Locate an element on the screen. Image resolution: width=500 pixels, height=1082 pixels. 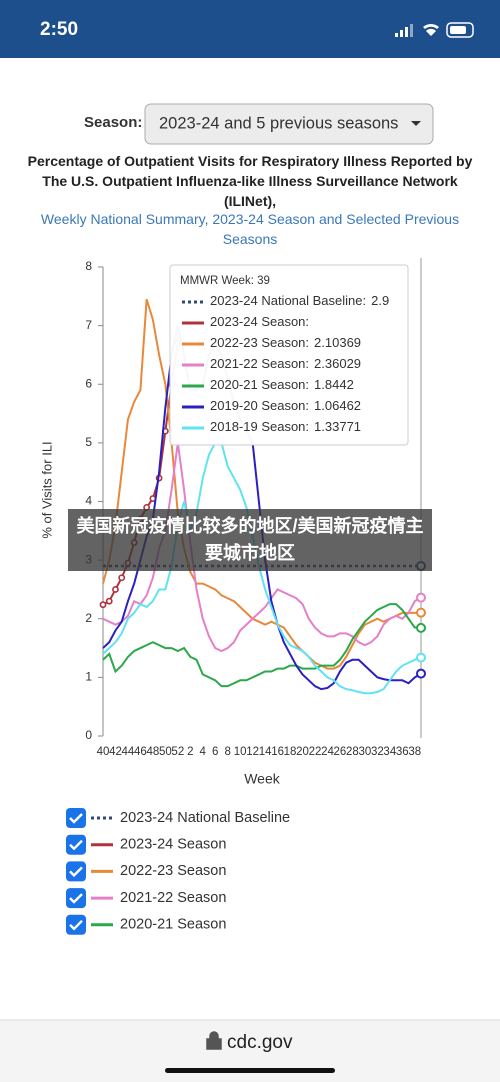
x-tick-label: 44 is located at coordinates (128, 752).